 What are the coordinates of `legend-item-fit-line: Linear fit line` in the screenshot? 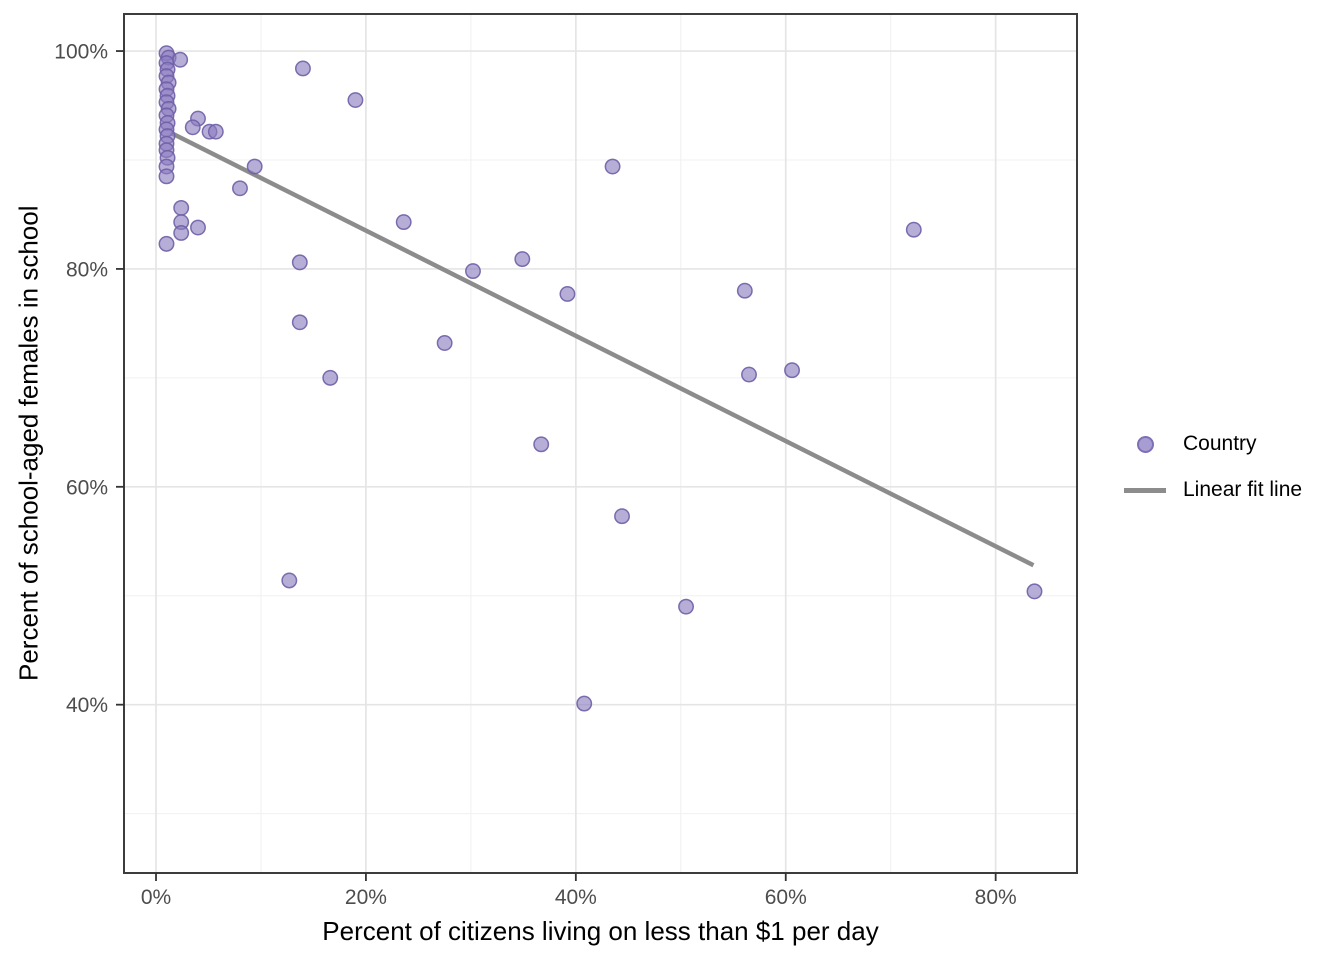 It's located at (1211, 490).